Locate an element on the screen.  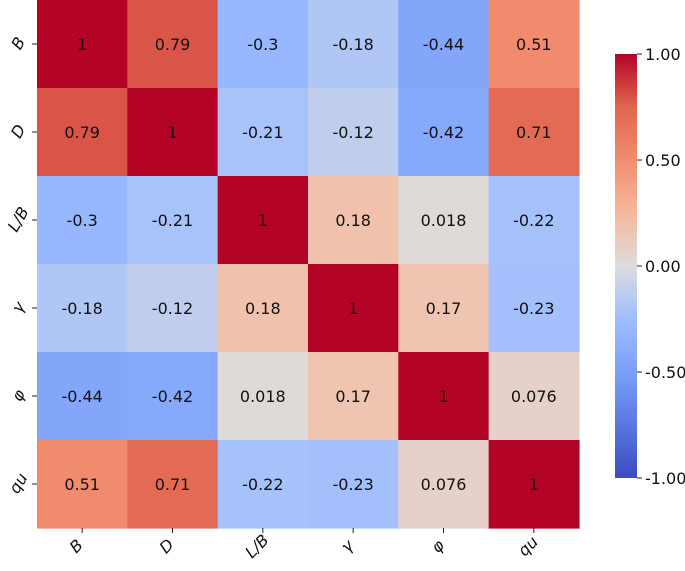
colorbar is located at coordinates (626, 266).